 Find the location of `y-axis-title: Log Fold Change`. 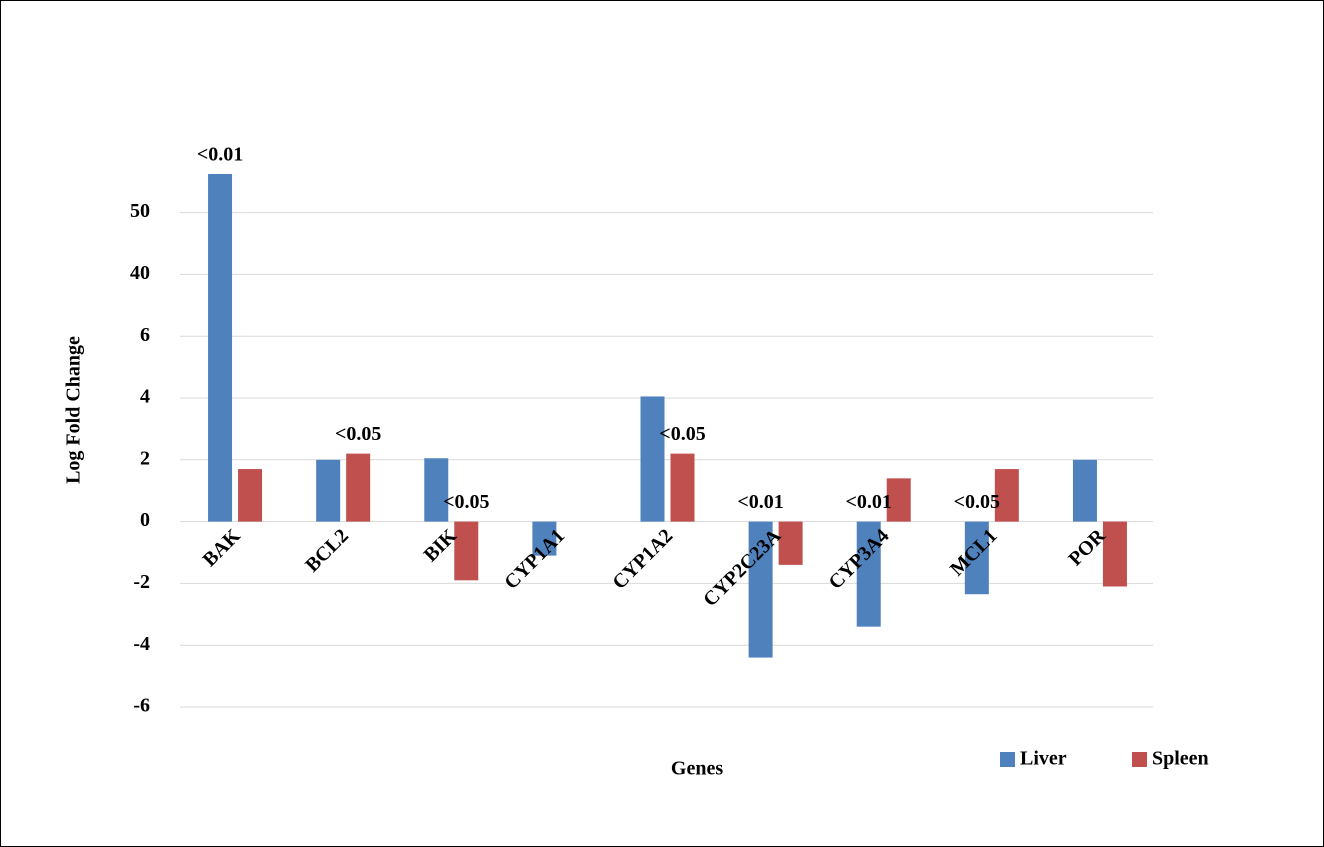

y-axis-title: Log Fold Change is located at coordinates (74, 410).